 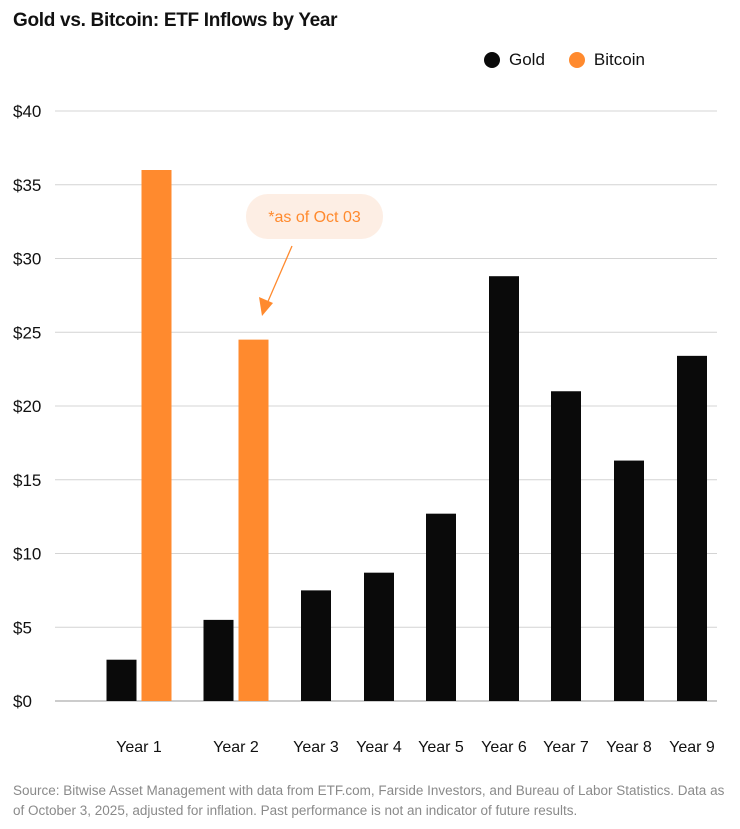 What do you see at coordinates (236, 747) in the screenshot?
I see `x-tick-label: Year 2` at bounding box center [236, 747].